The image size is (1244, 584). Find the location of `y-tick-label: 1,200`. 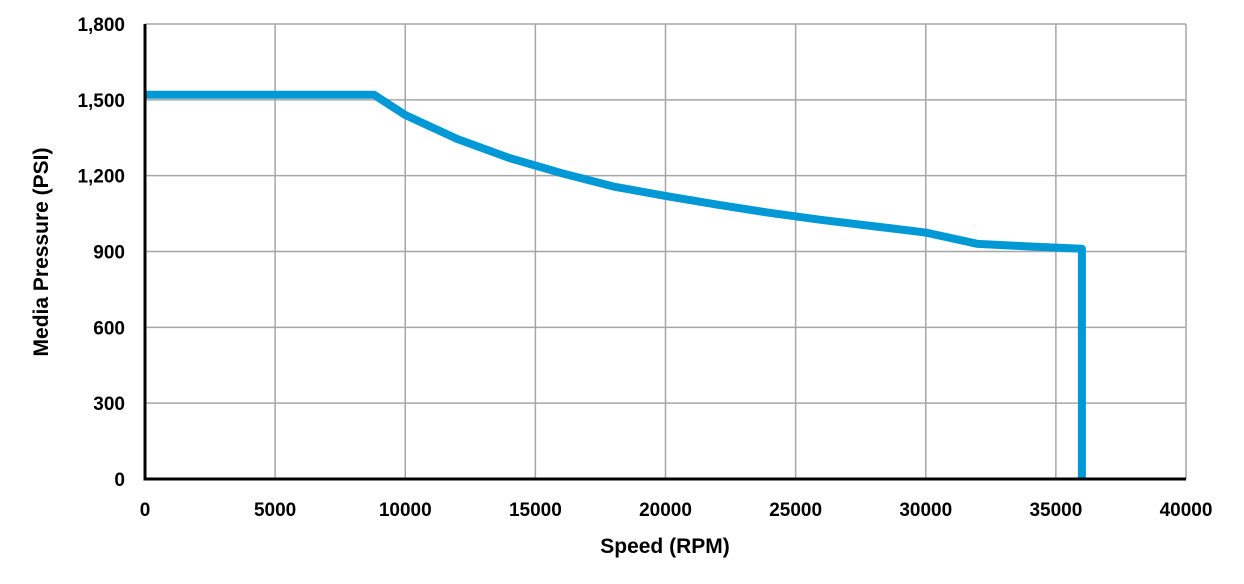

y-tick-label: 1,200 is located at coordinates (101, 177).